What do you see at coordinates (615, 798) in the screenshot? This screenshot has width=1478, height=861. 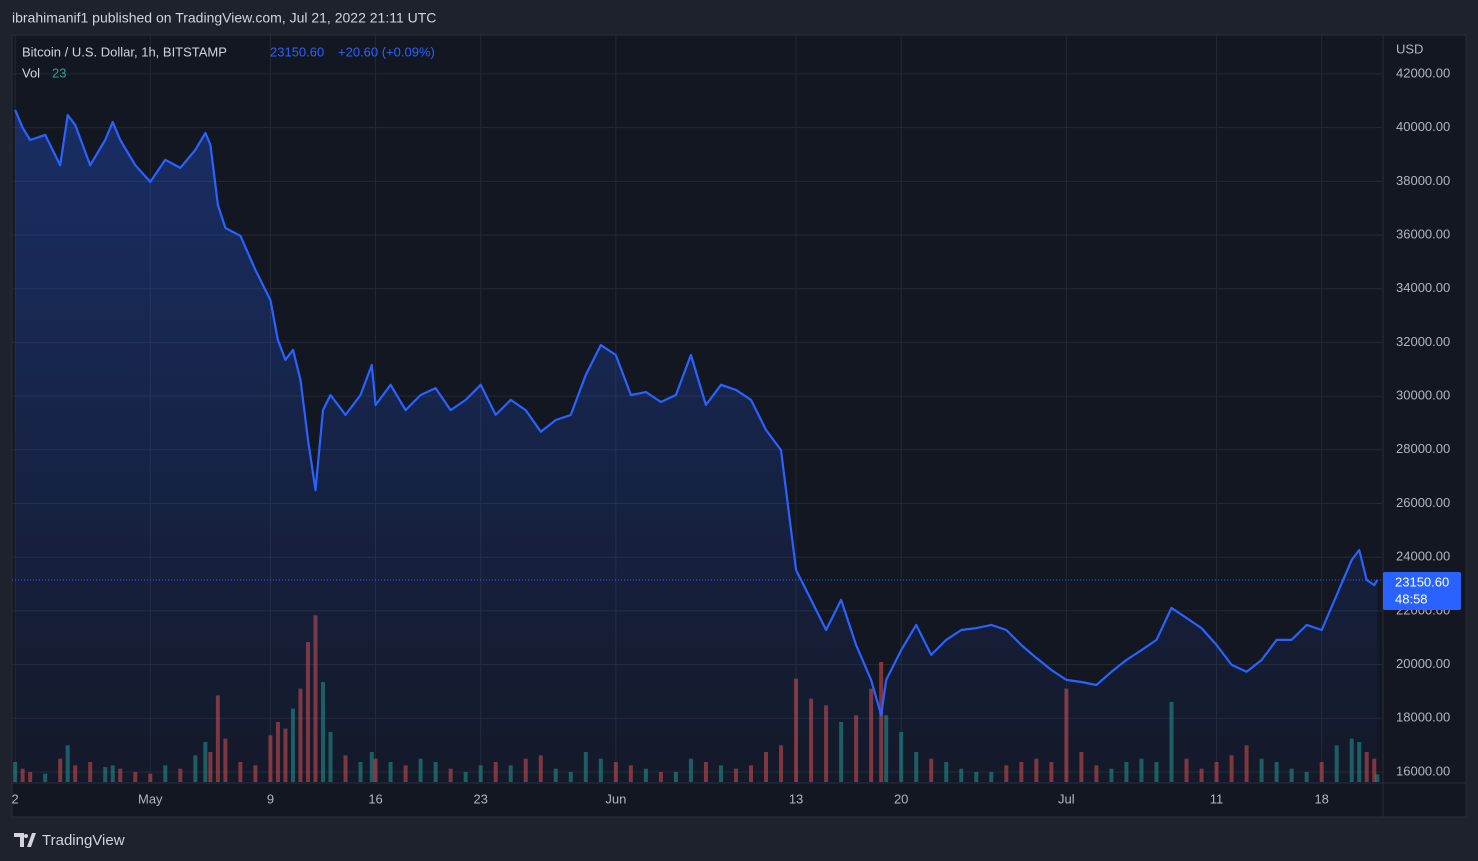 I see `x-tick-label: Jun` at bounding box center [615, 798].